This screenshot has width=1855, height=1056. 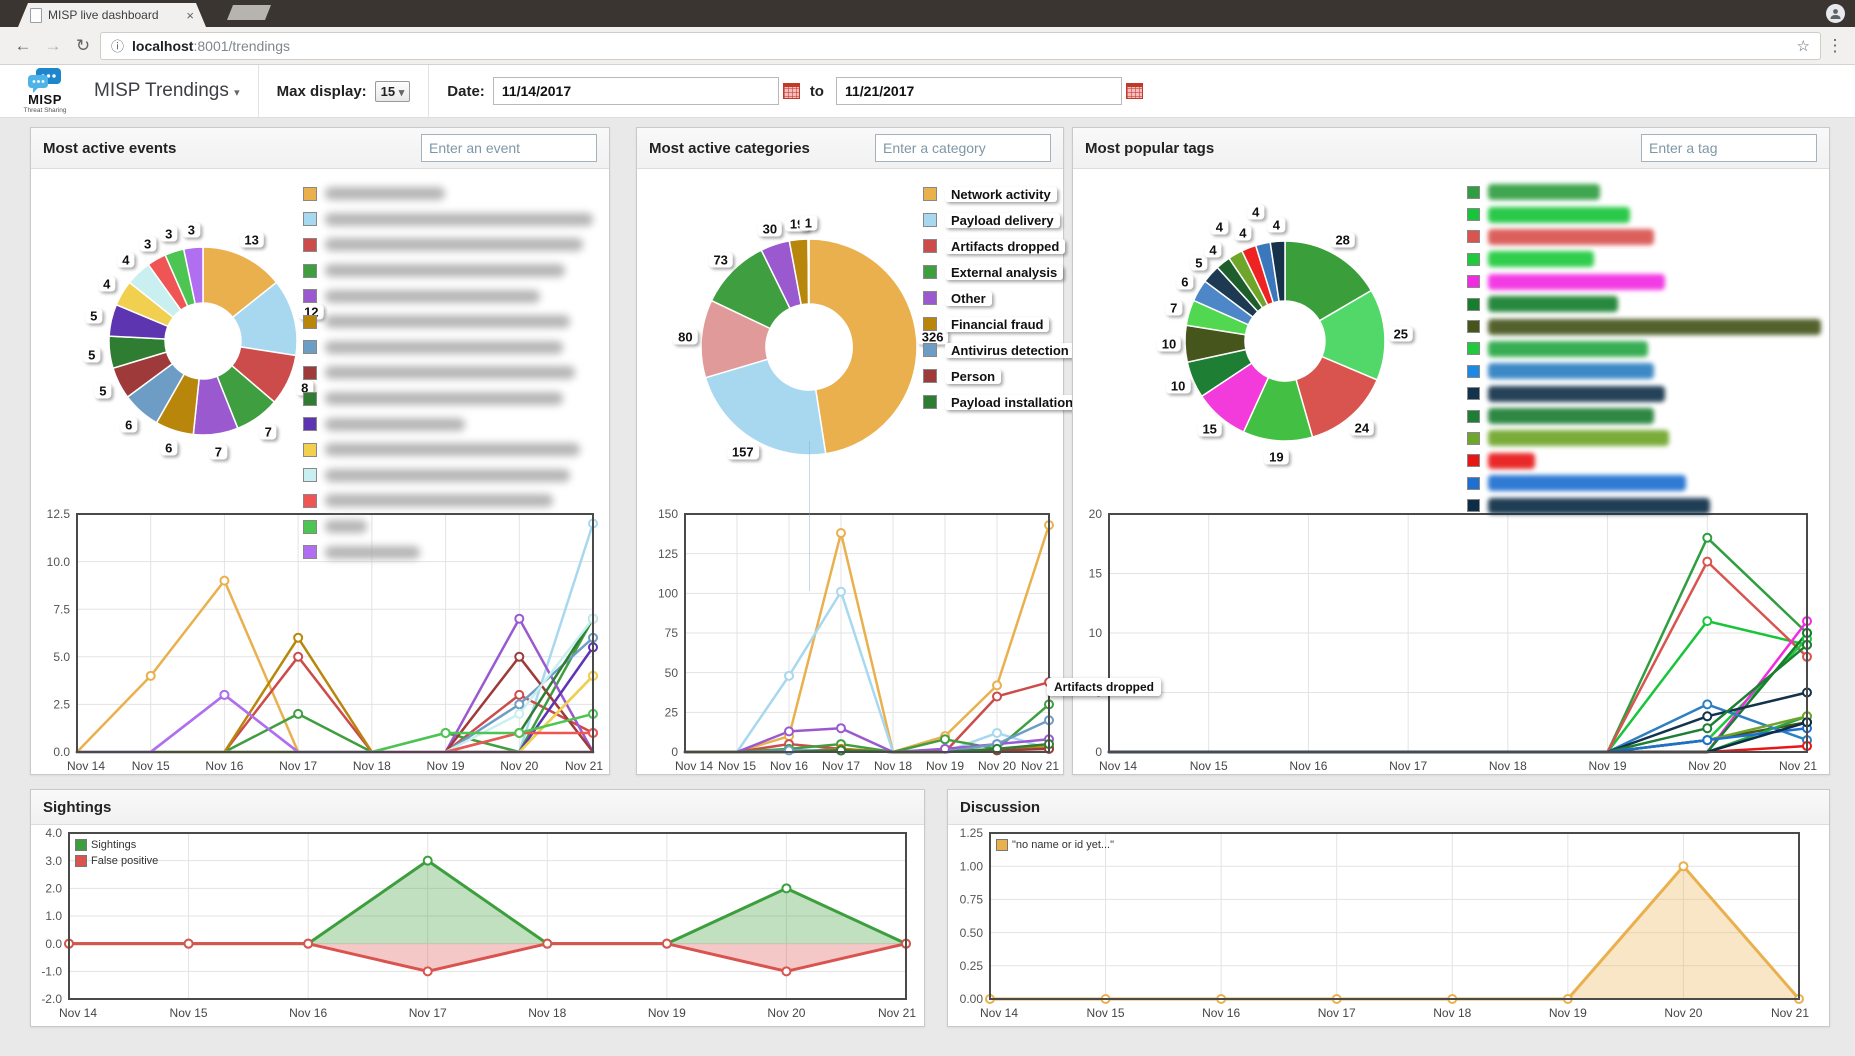 I want to click on donut-value-label: 73, so click(x=720, y=260).